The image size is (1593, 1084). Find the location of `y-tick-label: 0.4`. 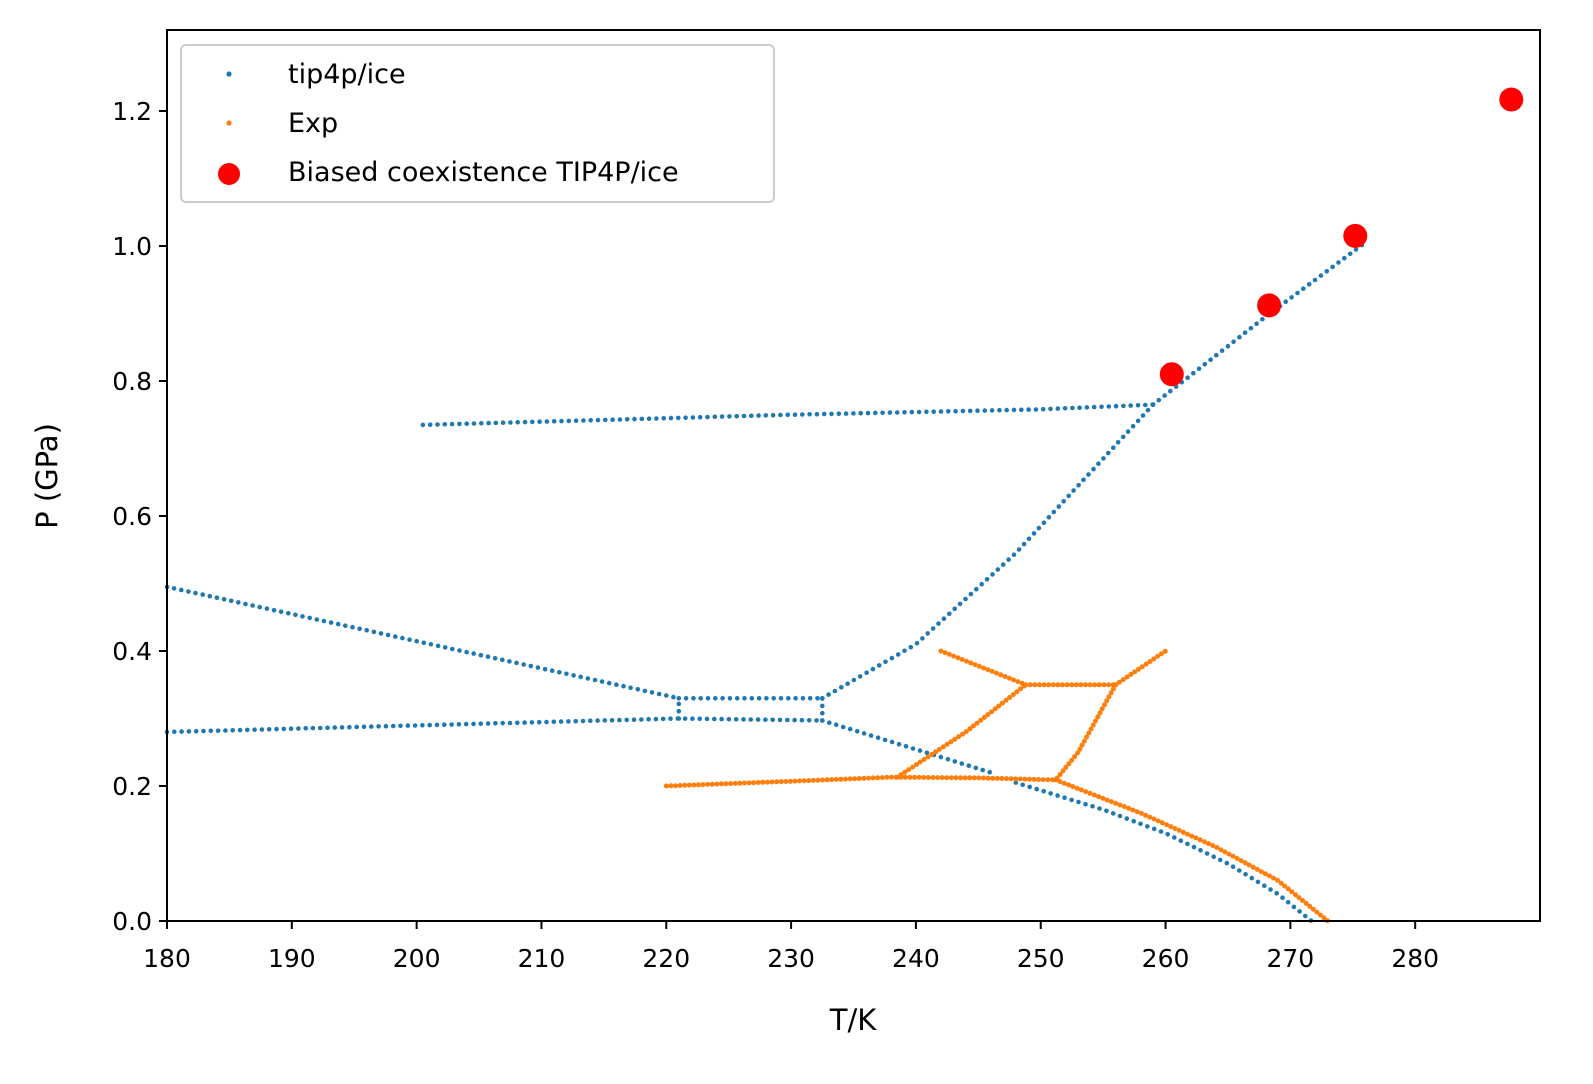

y-tick-label: 0.4 is located at coordinates (132, 651).